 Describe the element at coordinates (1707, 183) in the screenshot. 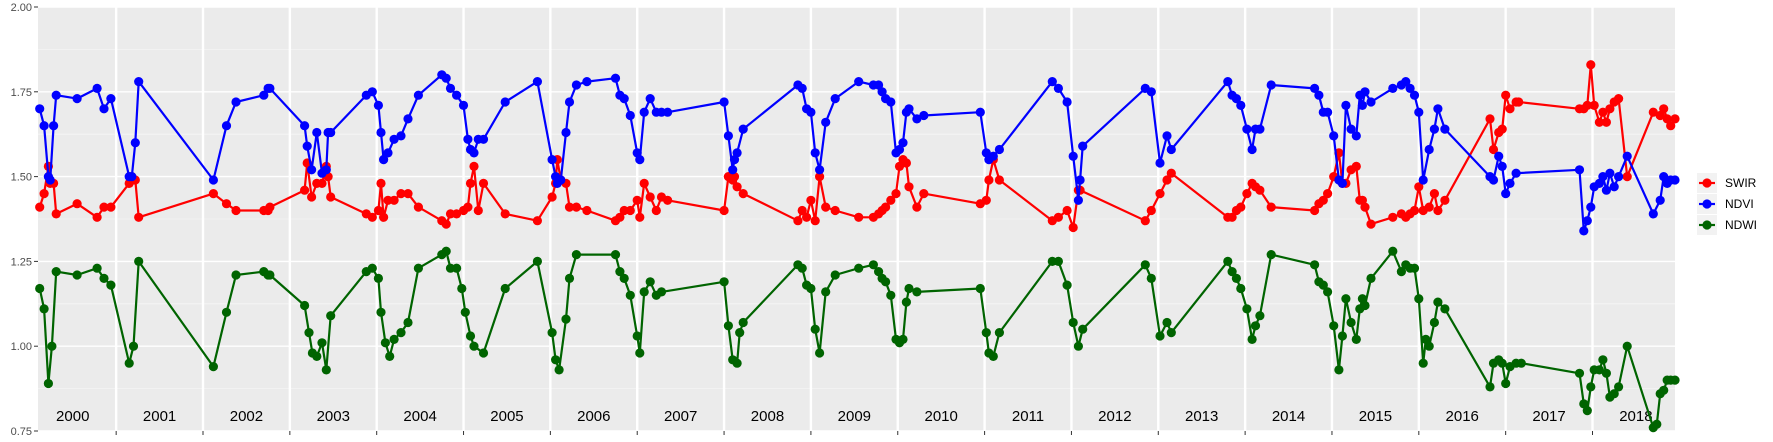

I see `legend-key-point` at that location.